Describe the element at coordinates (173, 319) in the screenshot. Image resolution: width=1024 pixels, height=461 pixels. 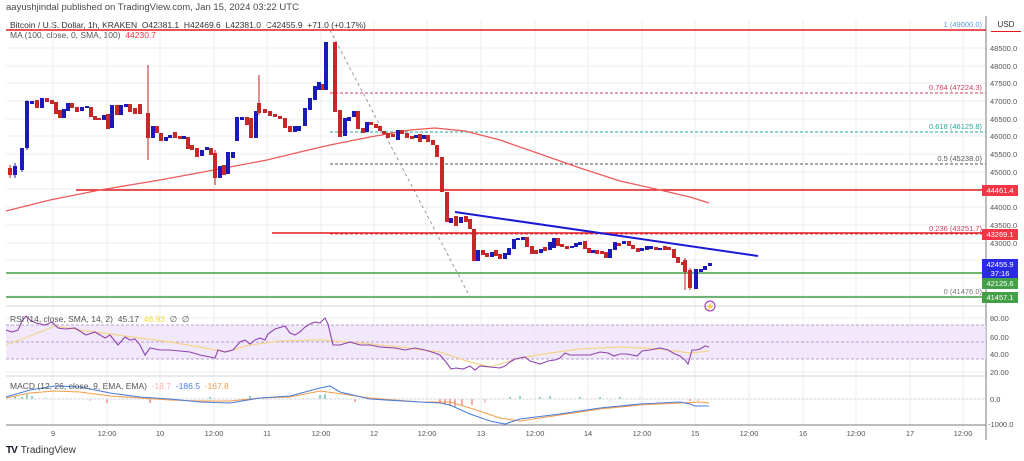
I see `rsi-extra-1: ∅` at that location.